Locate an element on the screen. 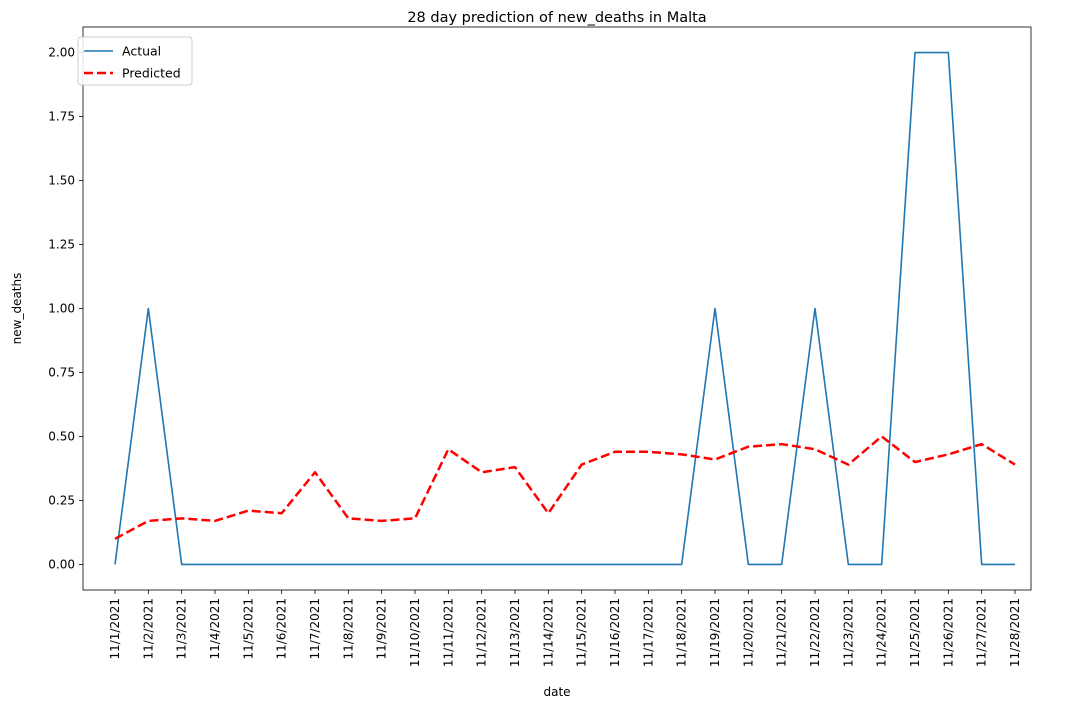 The height and width of the screenshot is (709, 1070). x-tick-label: 11/26/2021 is located at coordinates (948, 632).